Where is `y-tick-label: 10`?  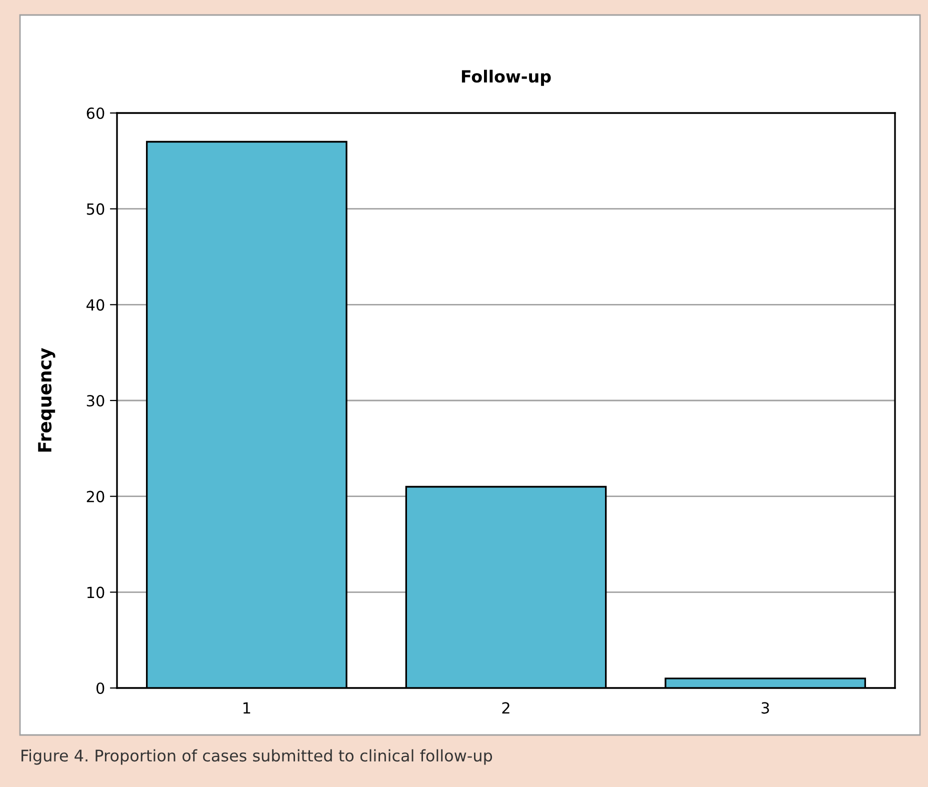 y-tick-label: 10 is located at coordinates (95, 592).